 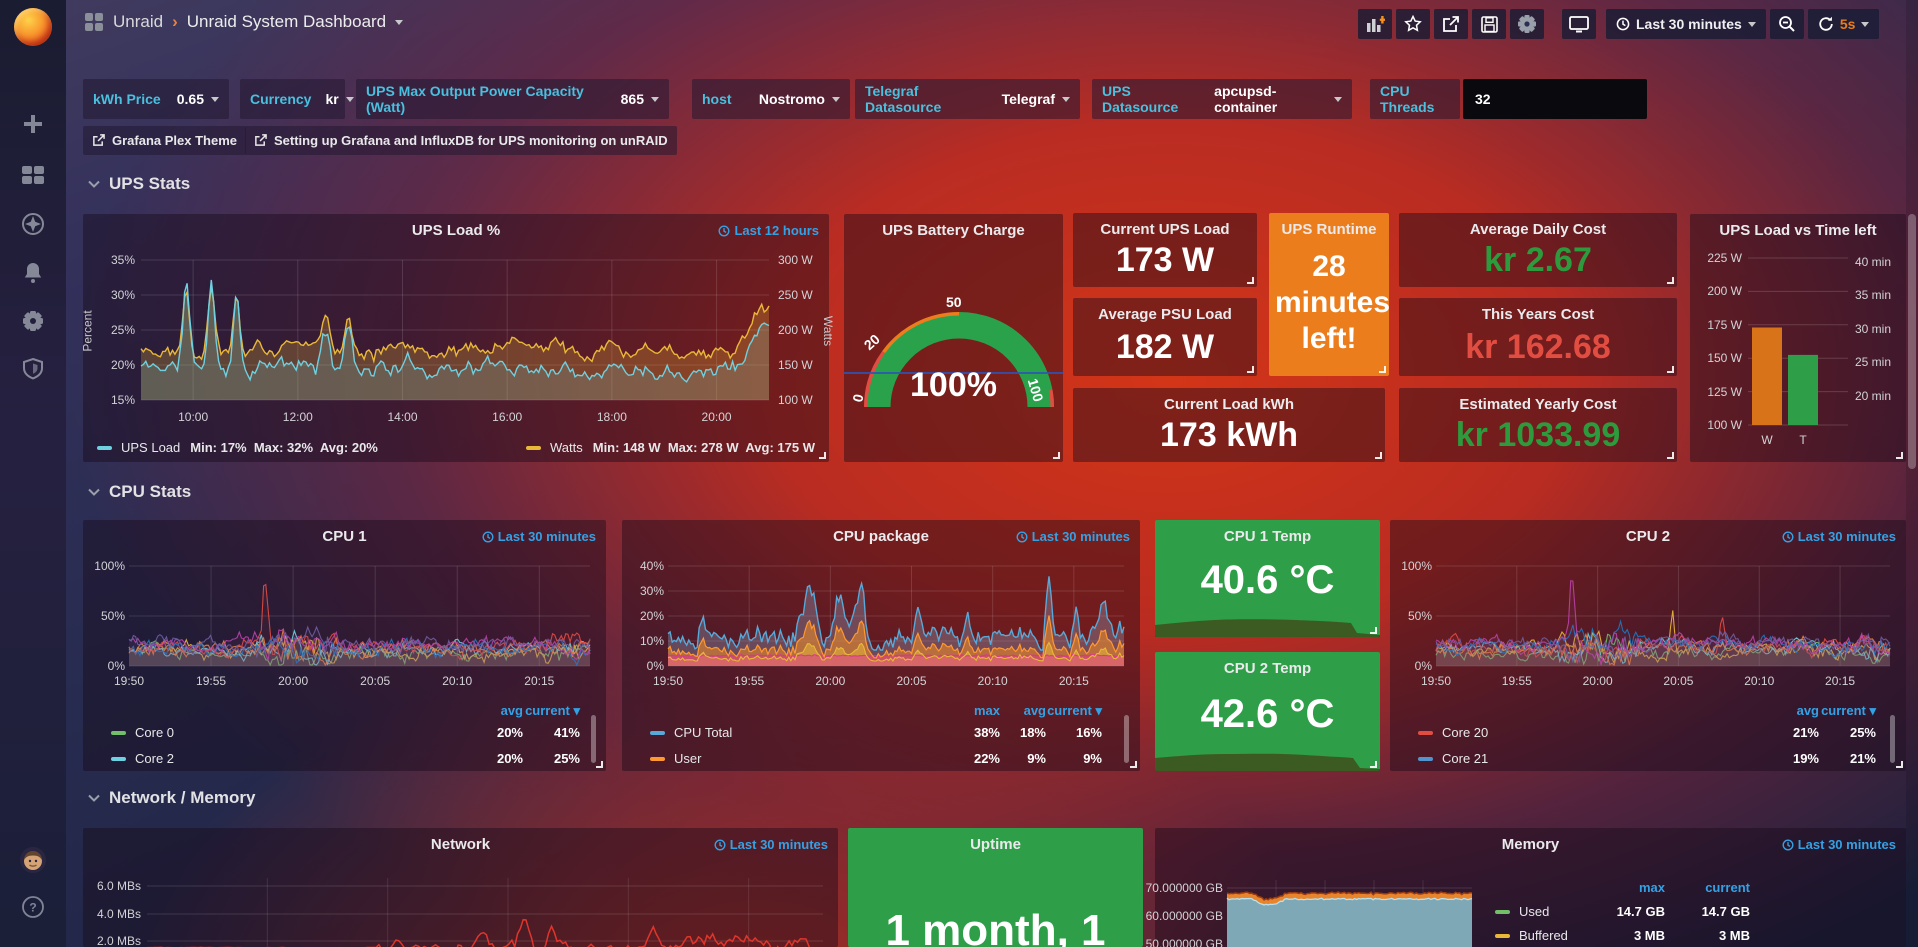 I want to click on stat-title: UPS Runtime, so click(x=1329, y=229).